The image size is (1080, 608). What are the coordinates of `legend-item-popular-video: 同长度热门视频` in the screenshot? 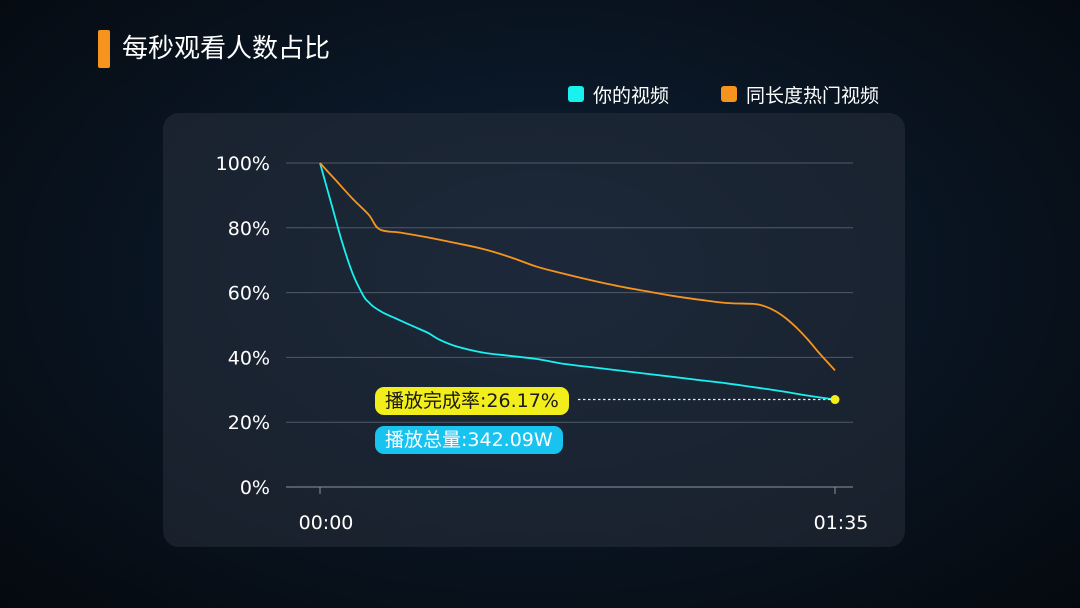 It's located at (800, 94).